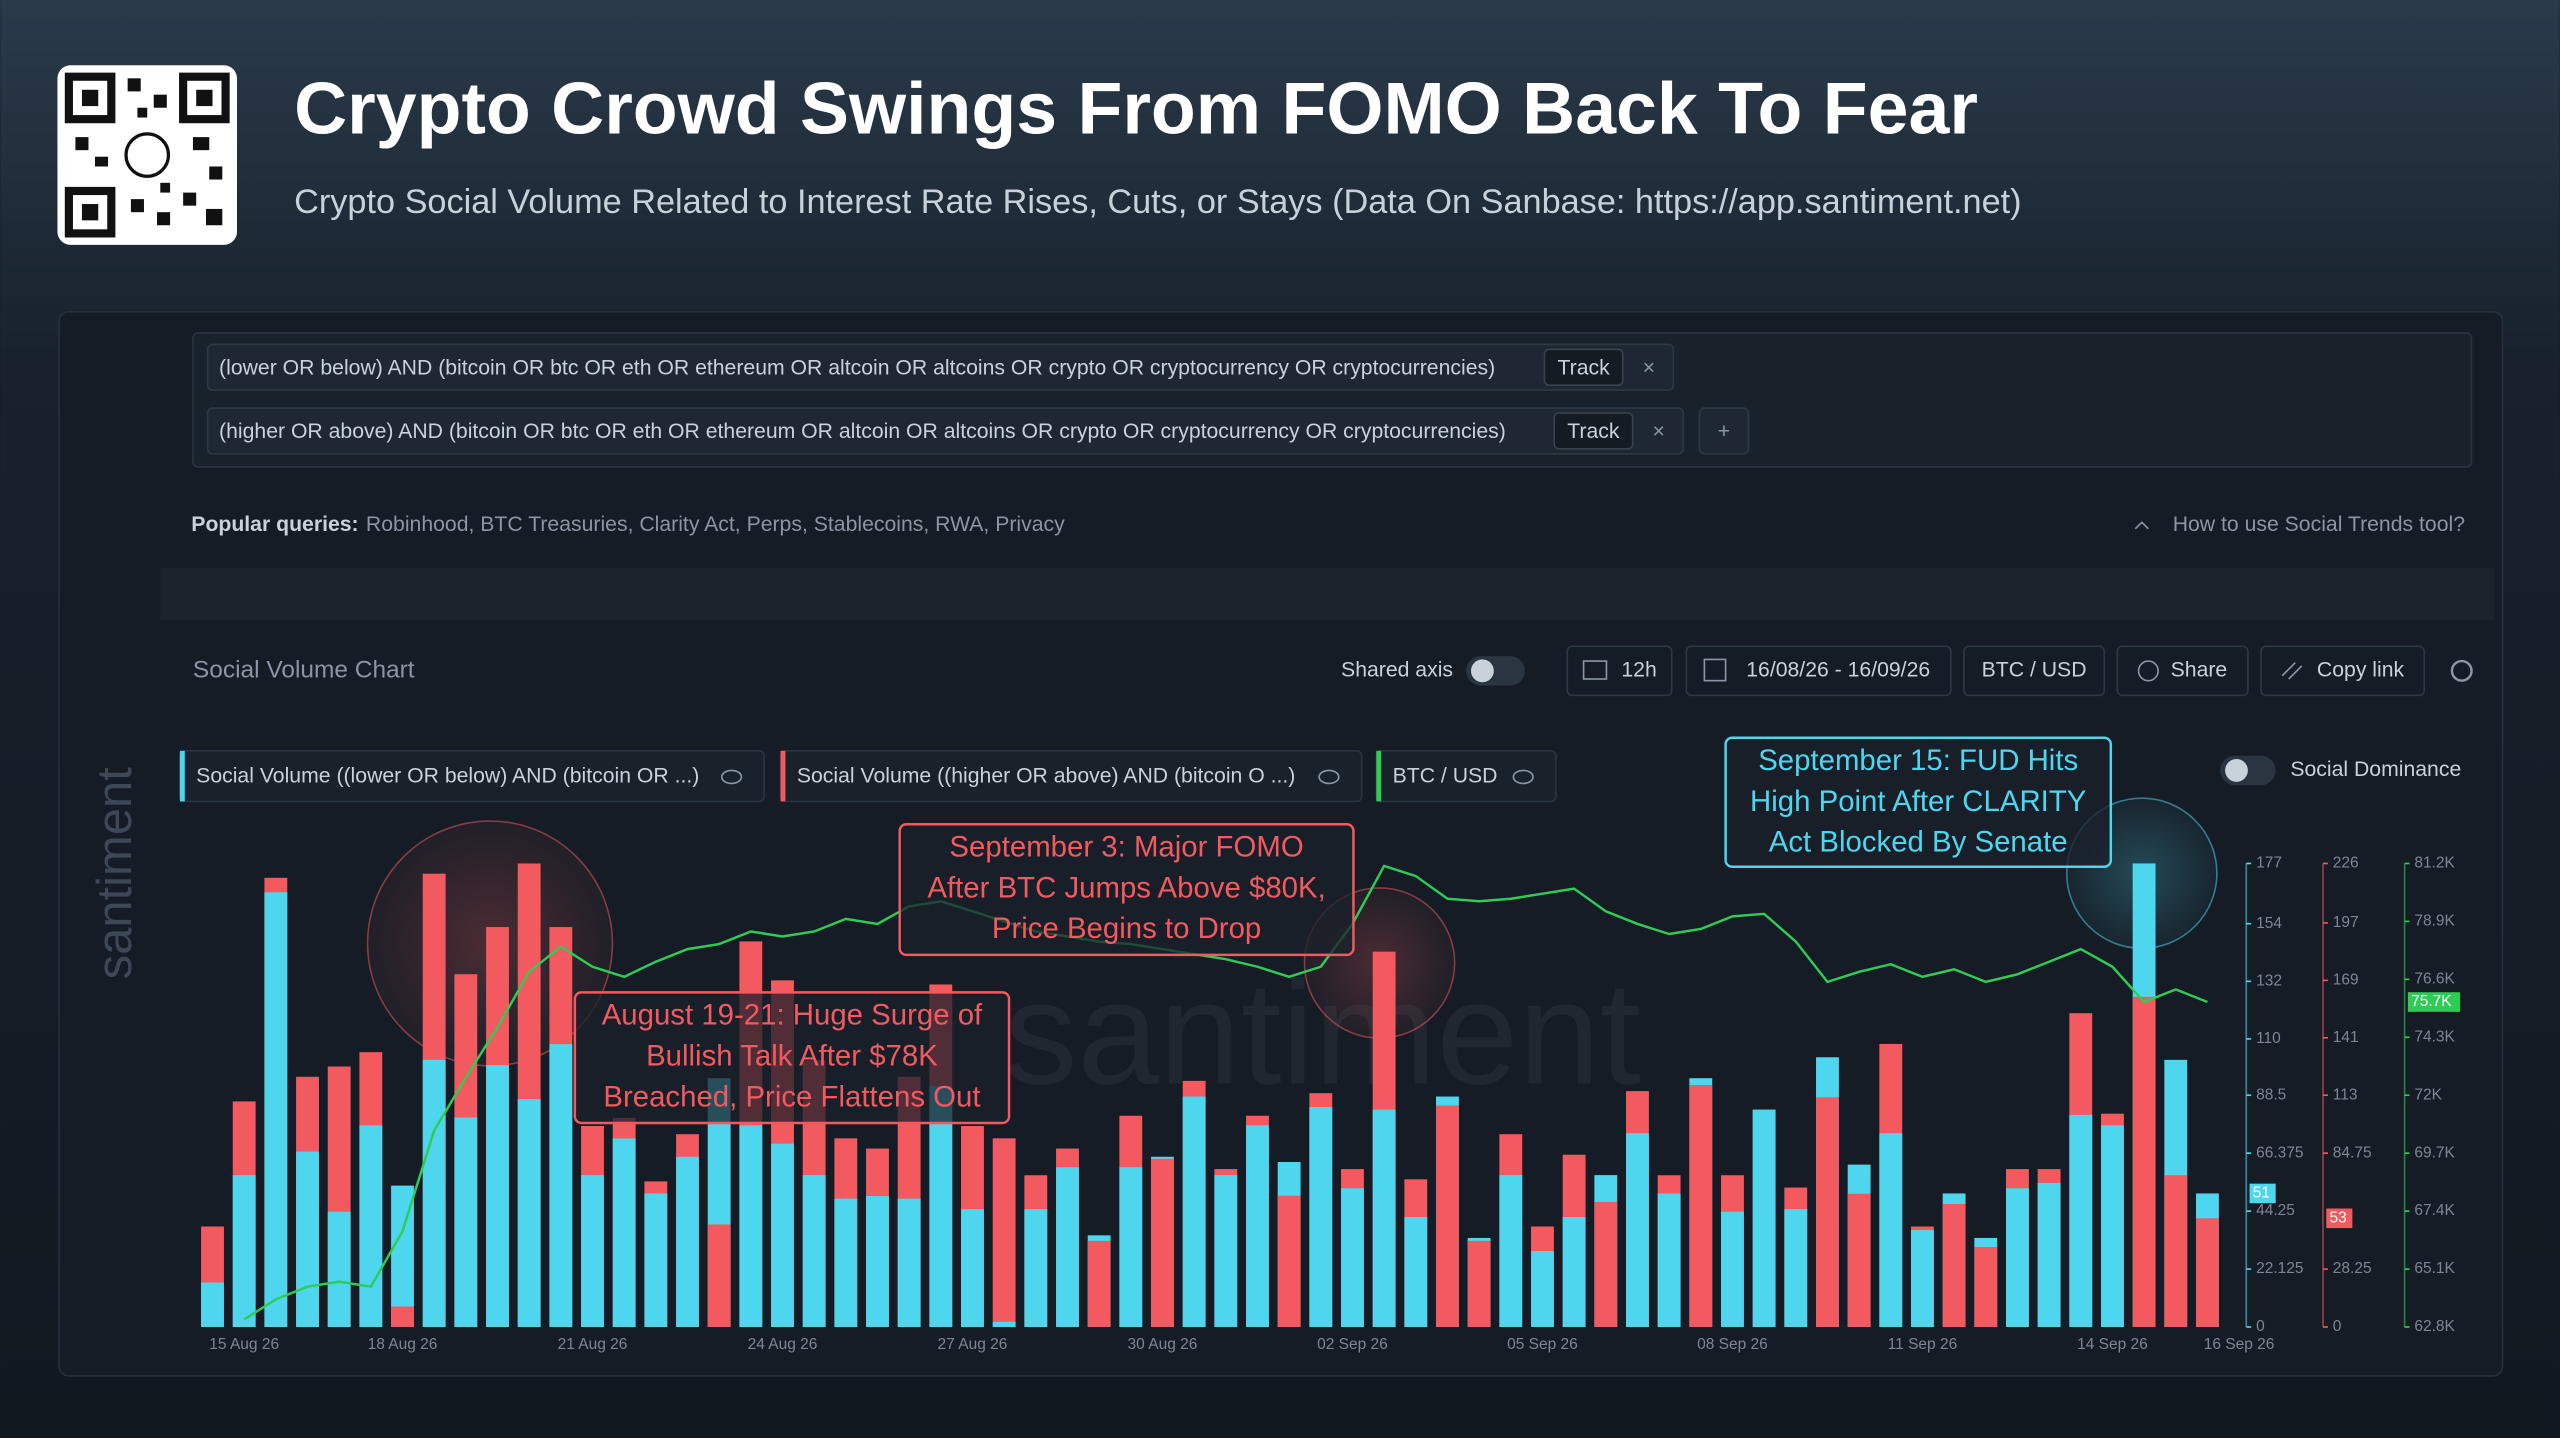 The width and height of the screenshot is (2560, 1438). I want to click on pair: BTC / USD, so click(2034, 669).